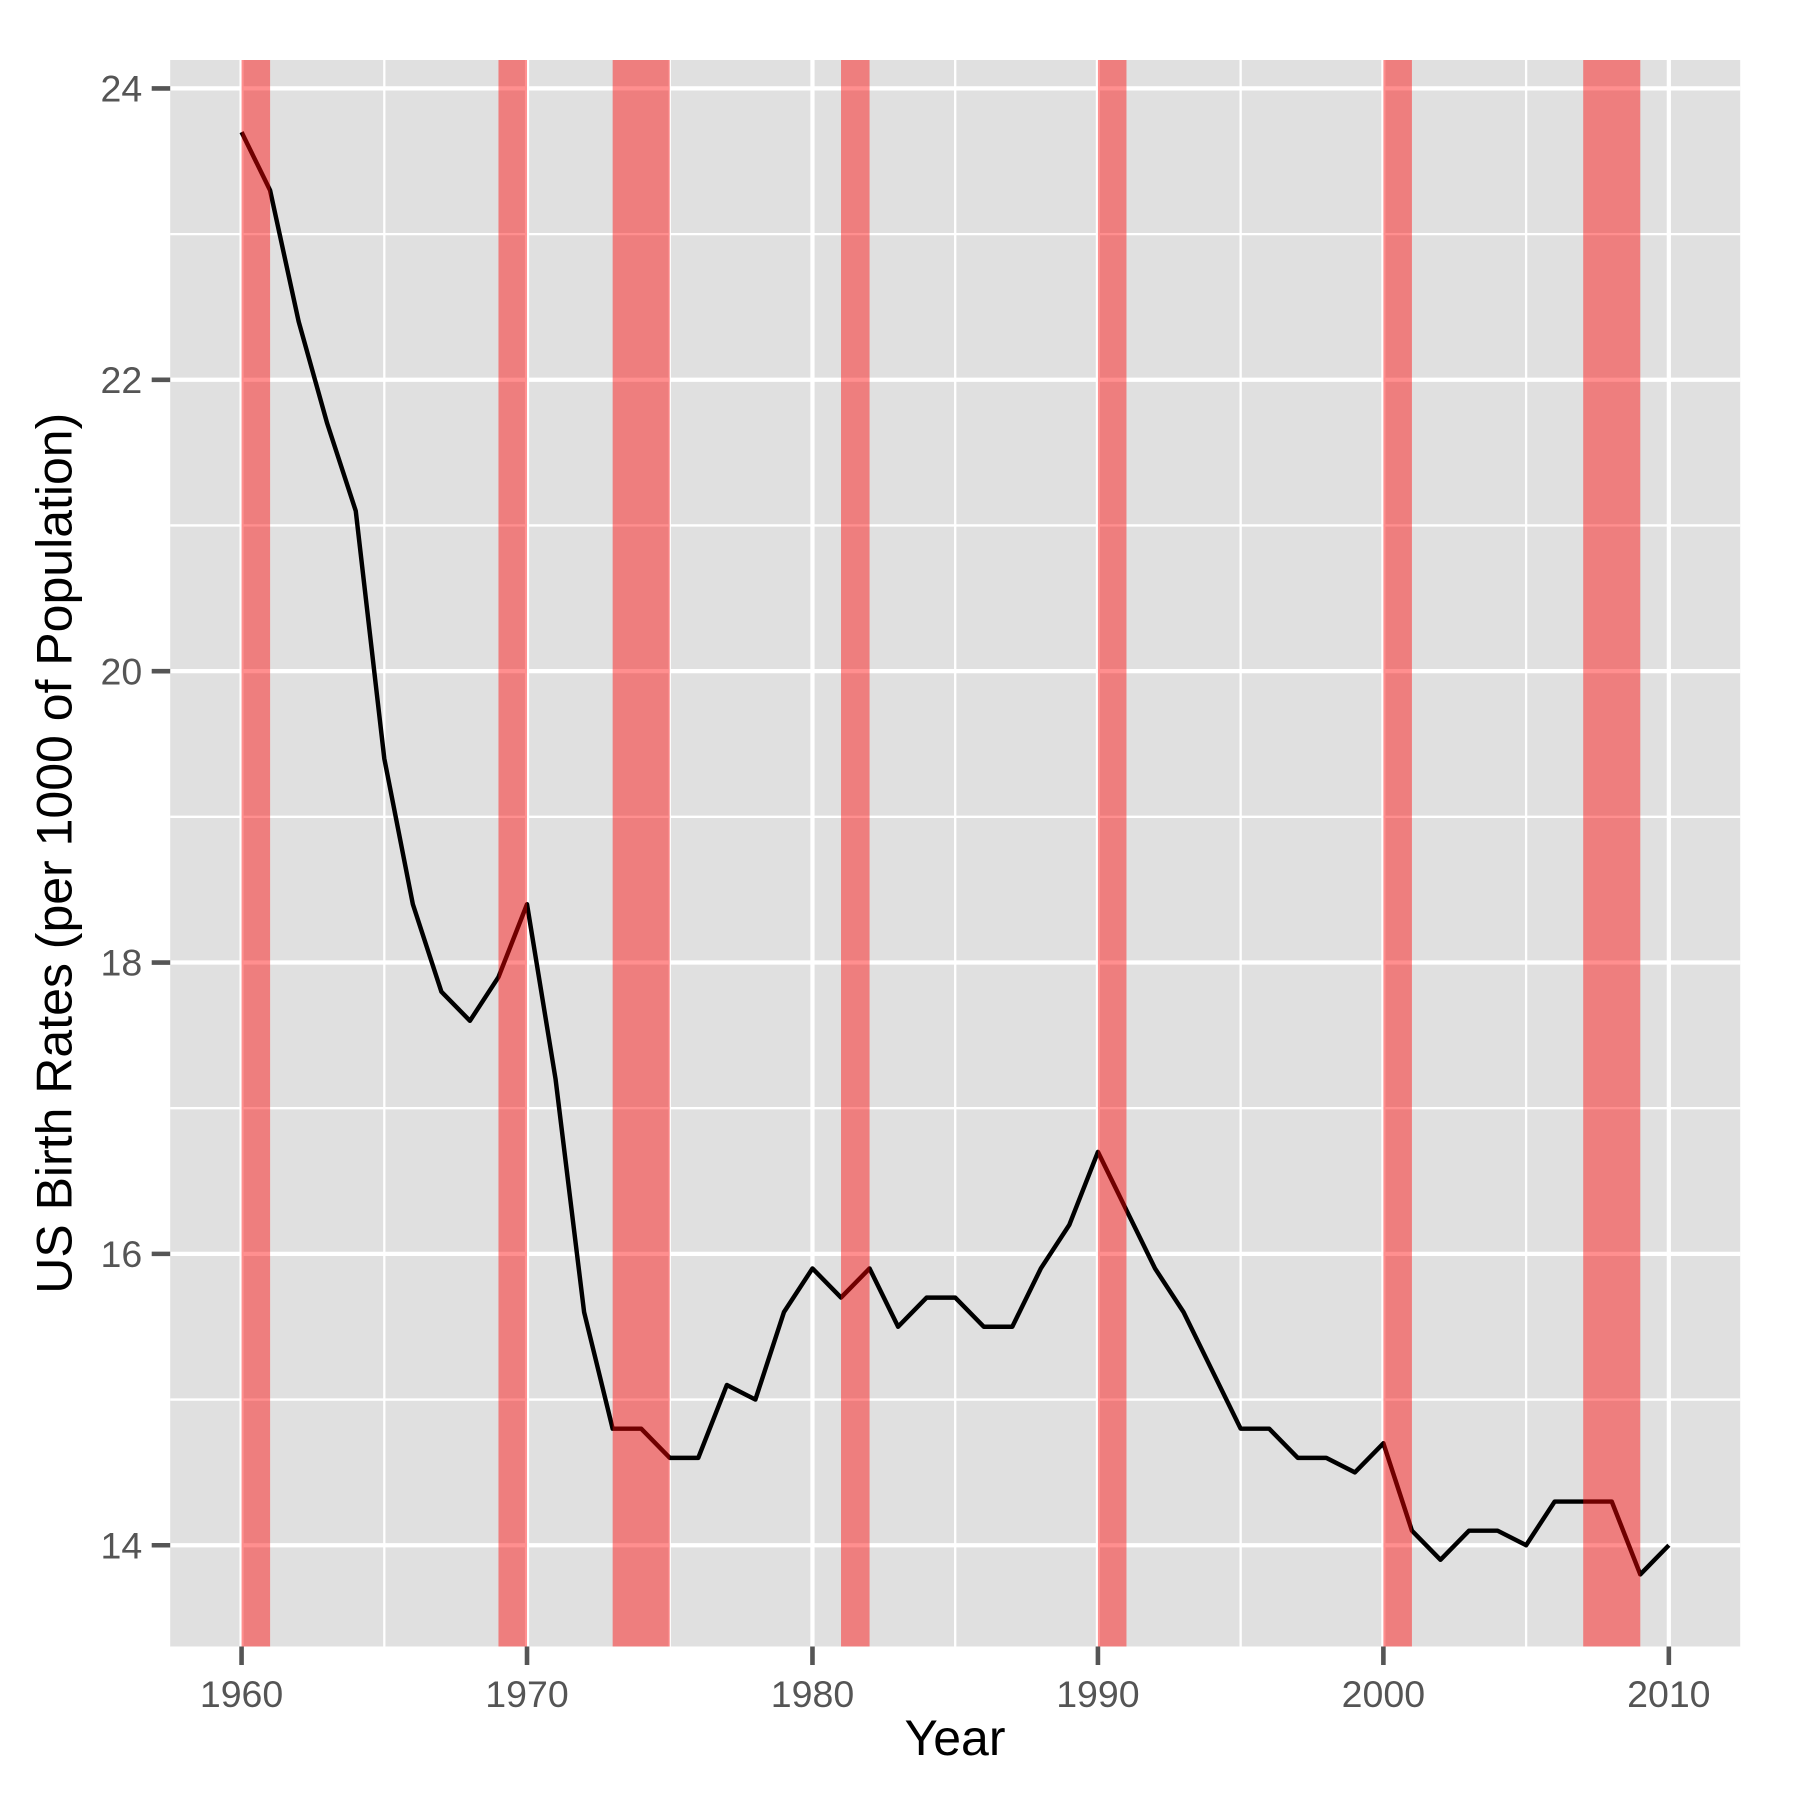 This screenshot has width=1800, height=1800. What do you see at coordinates (1612, 853) in the screenshot?
I see `recession-band-2007-2009` at bounding box center [1612, 853].